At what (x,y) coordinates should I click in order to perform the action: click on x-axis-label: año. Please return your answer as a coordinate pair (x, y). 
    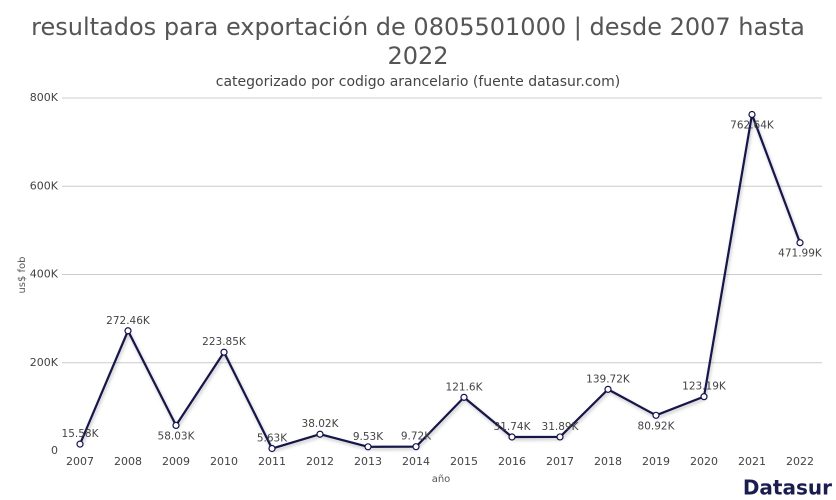
    Looking at the image, I should click on (441, 479).